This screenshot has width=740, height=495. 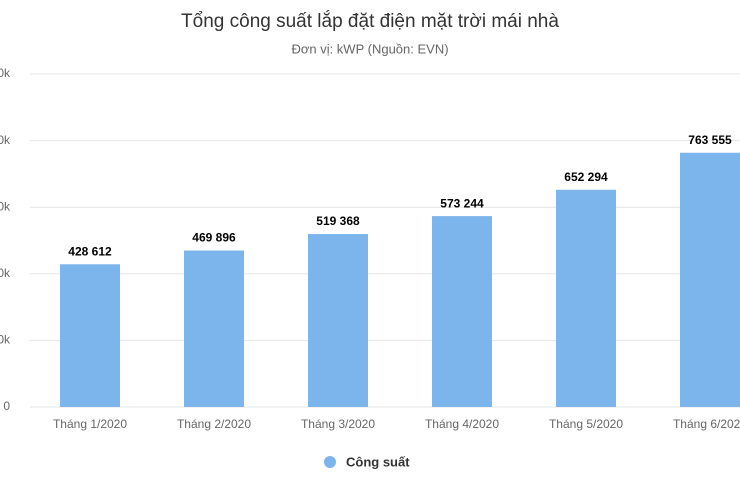 I want to click on y-tick-label: 0, so click(x=6, y=406).